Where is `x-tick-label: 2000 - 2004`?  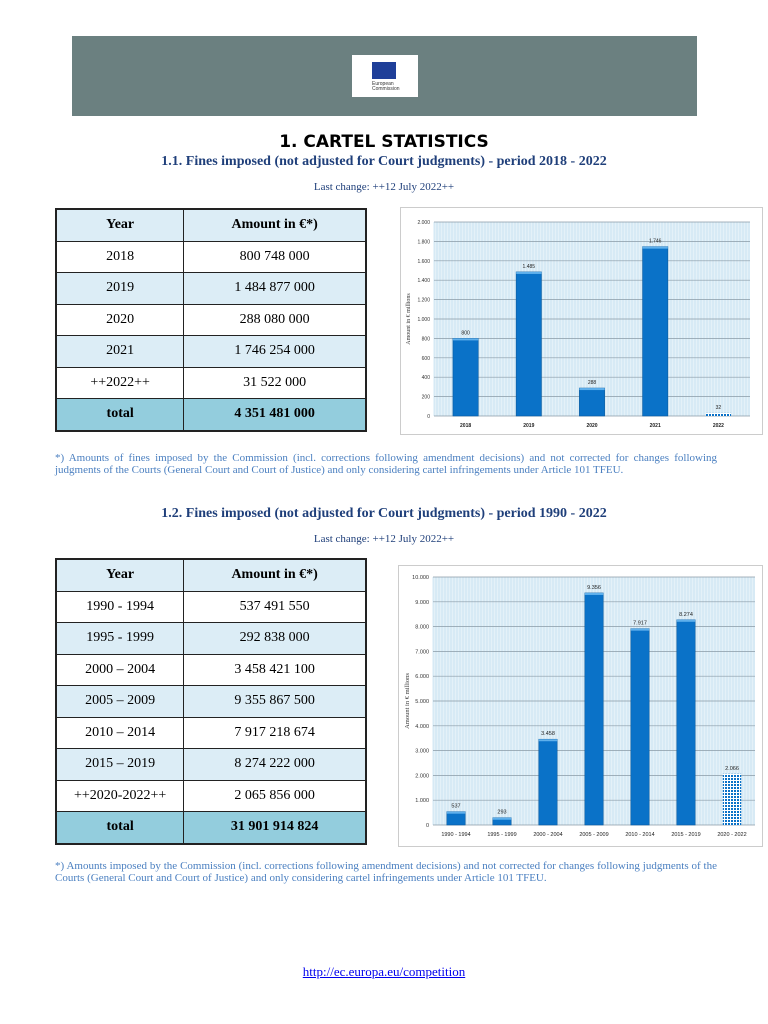 x-tick-label: 2000 - 2004 is located at coordinates (547, 835).